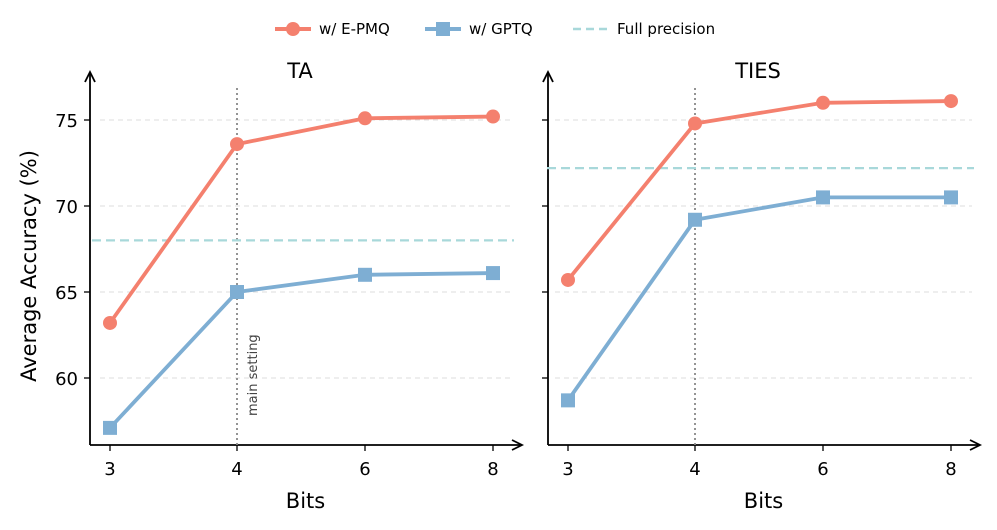  What do you see at coordinates (29, 266) in the screenshot?
I see `y-axis-label: Average Accuracy (%)` at bounding box center [29, 266].